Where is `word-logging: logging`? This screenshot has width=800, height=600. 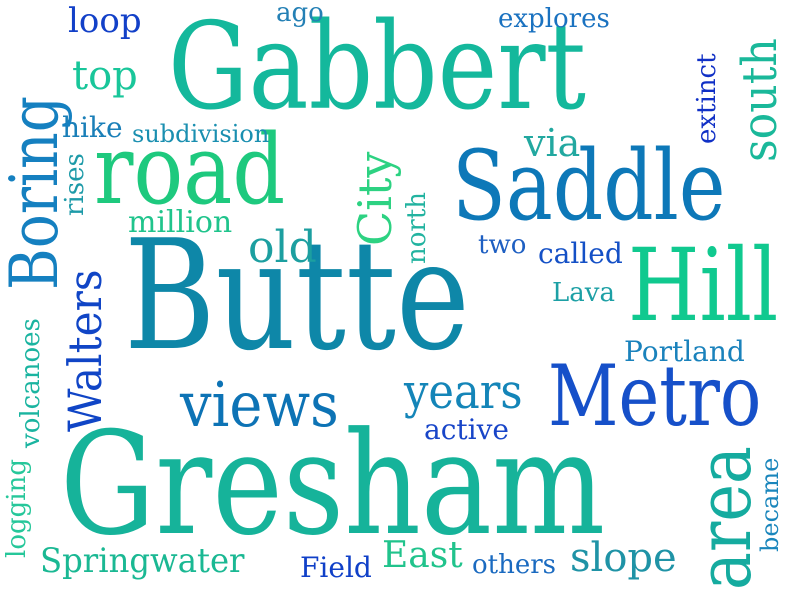 word-logging: logging is located at coordinates (17, 508).